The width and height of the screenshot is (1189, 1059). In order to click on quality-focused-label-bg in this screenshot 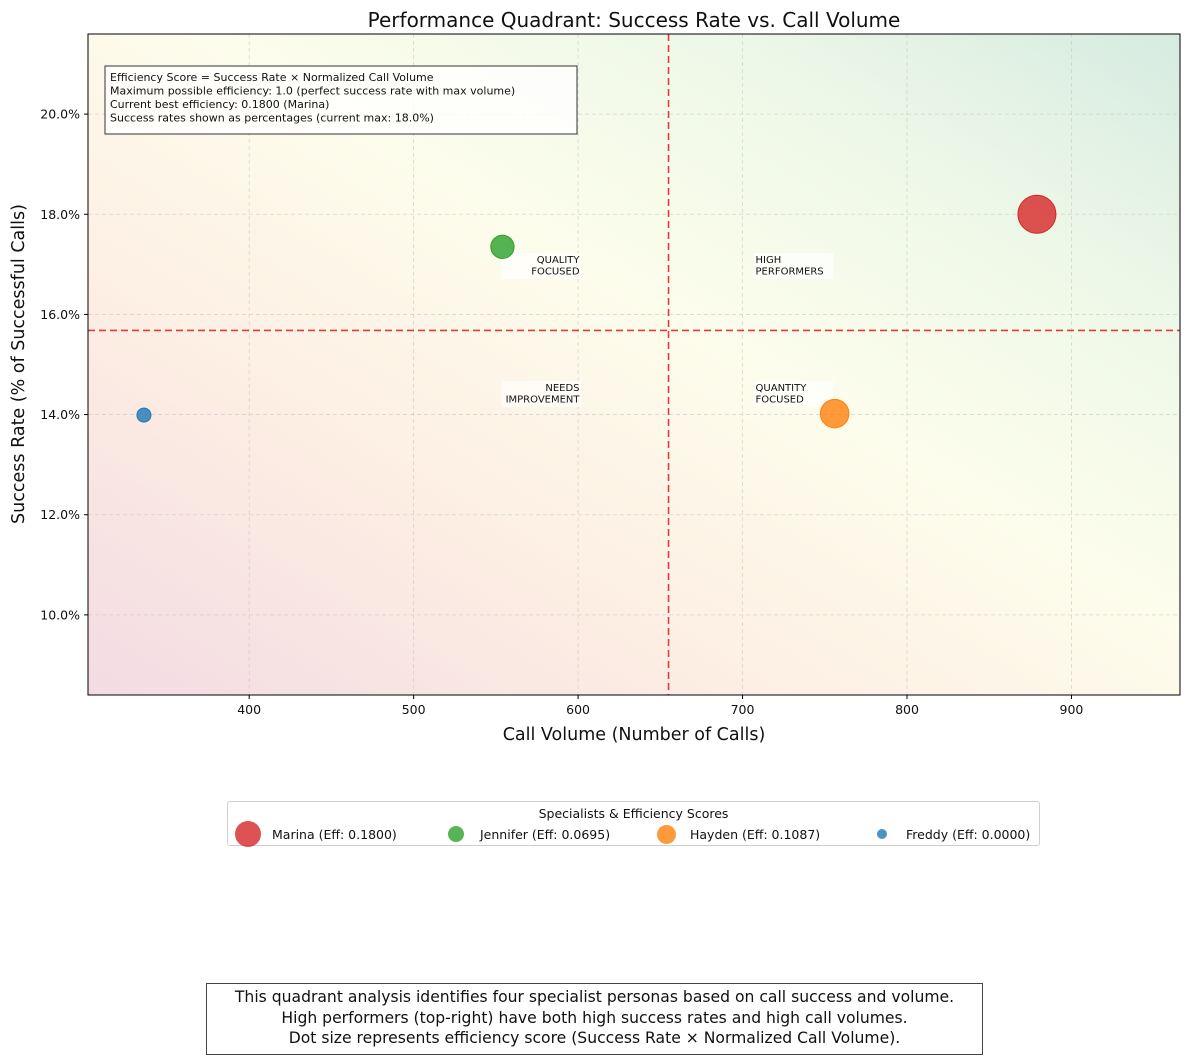, I will do `click(541, 266)`.